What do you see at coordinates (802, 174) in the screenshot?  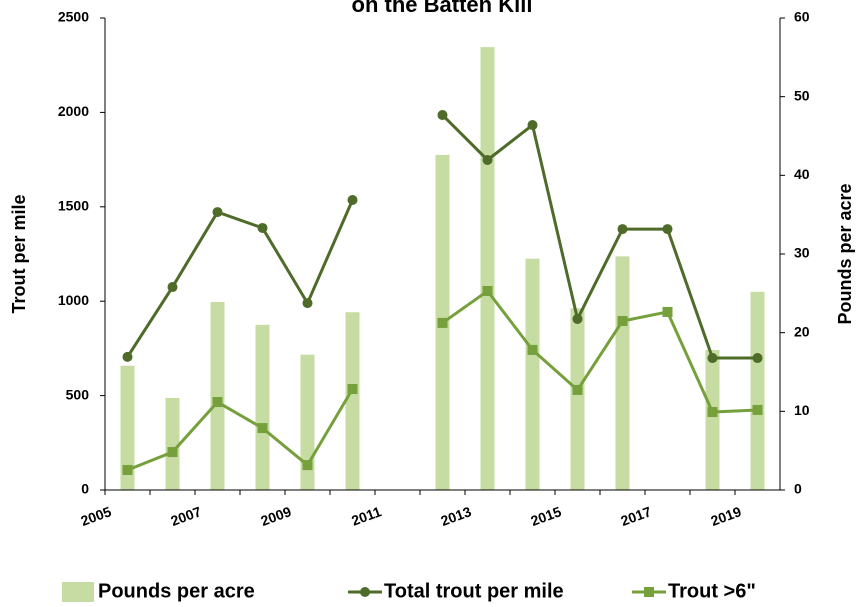 I see `y2-tick-label: 40` at bounding box center [802, 174].